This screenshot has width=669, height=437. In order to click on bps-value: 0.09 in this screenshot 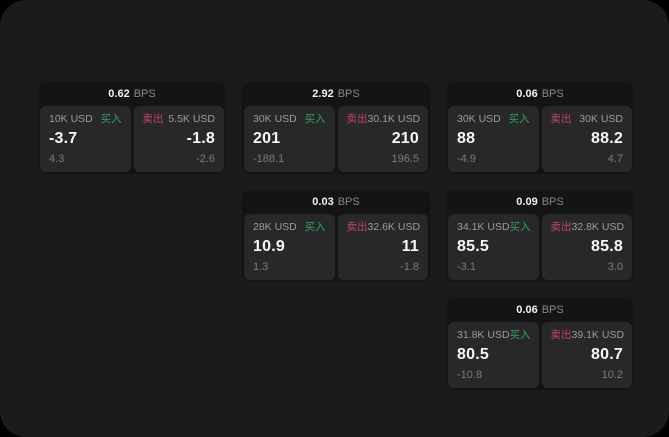, I will do `click(527, 202)`.